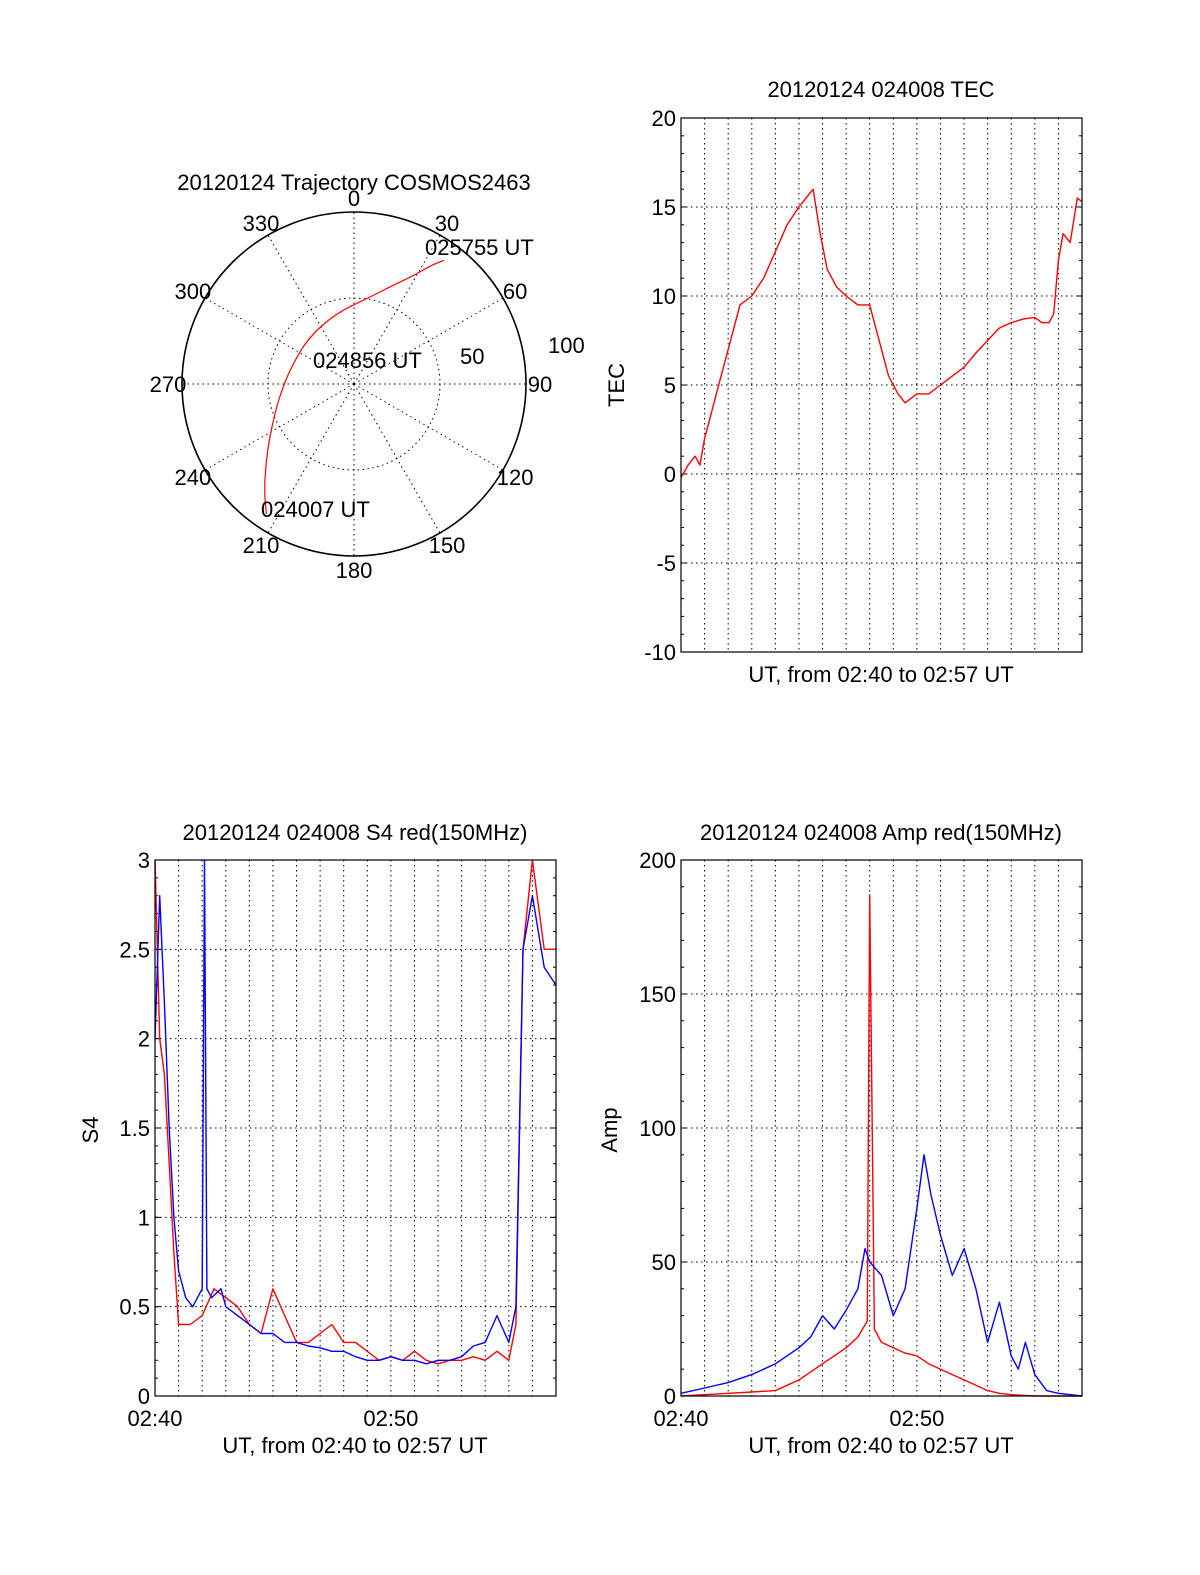 The width and height of the screenshot is (1200, 1575). Describe the element at coordinates (193, 291) in the screenshot. I see `polar-angle-tick: 300` at that location.